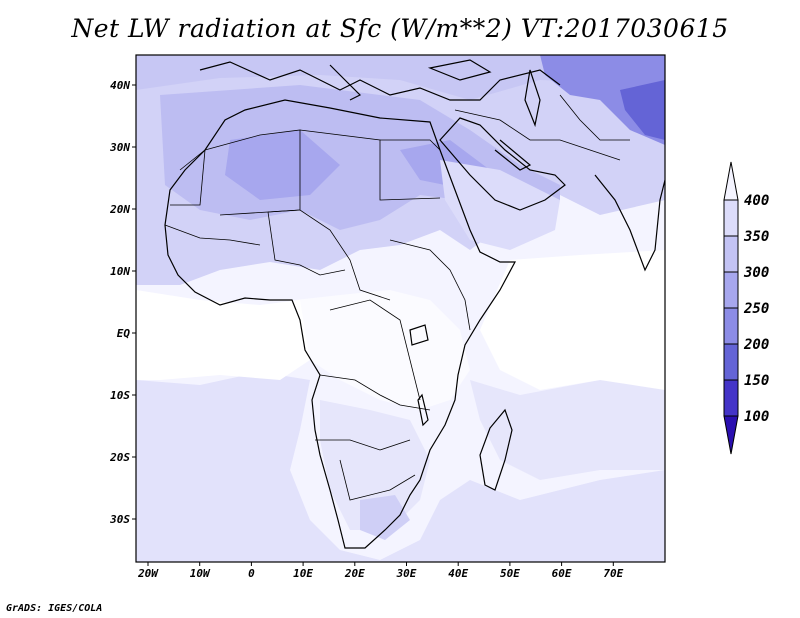 The height and width of the screenshot is (618, 800). What do you see at coordinates (642, 110) in the screenshot?
I see `field-himalaya-core` at bounding box center [642, 110].